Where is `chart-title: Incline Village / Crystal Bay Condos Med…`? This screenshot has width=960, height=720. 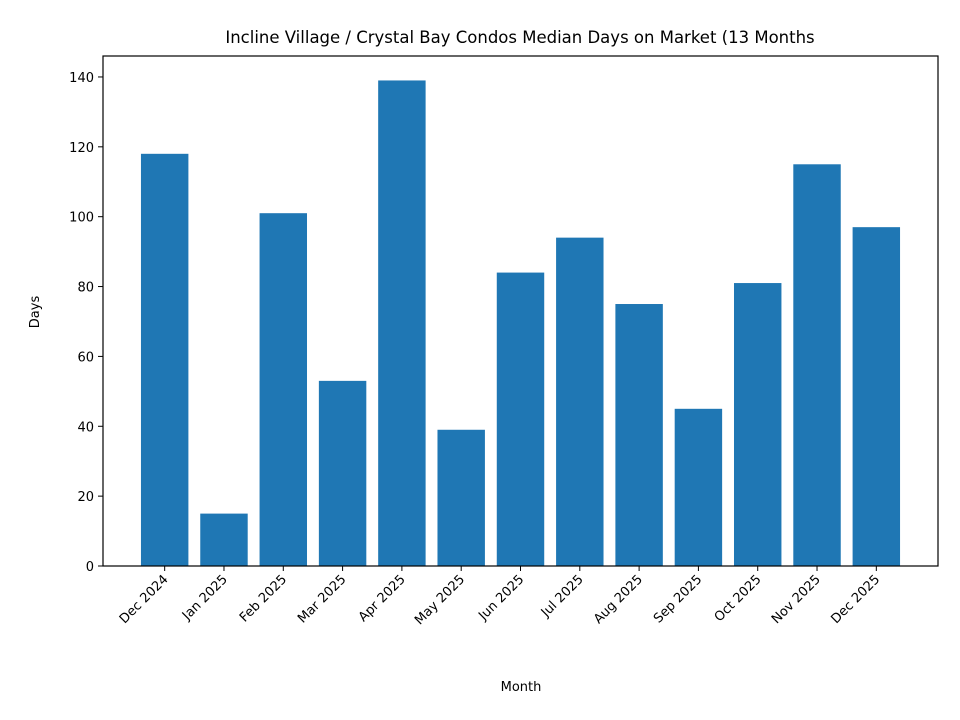 chart-title: Incline Village / Crystal Bay Condos Med… is located at coordinates (519, 37).